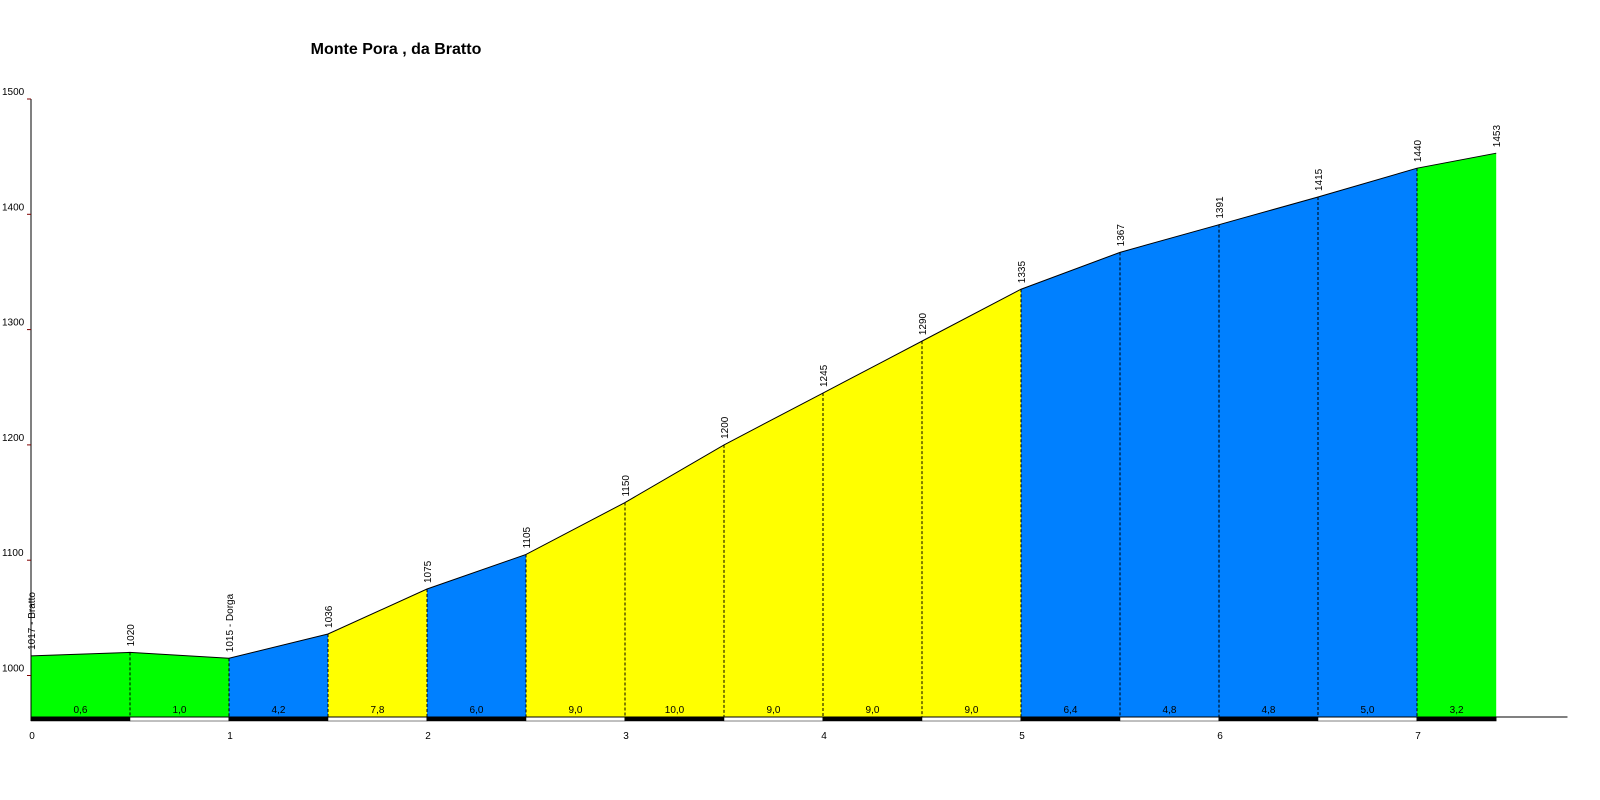  Describe the element at coordinates (477, 710) in the screenshot. I see `gradient-label: 6,0` at that location.